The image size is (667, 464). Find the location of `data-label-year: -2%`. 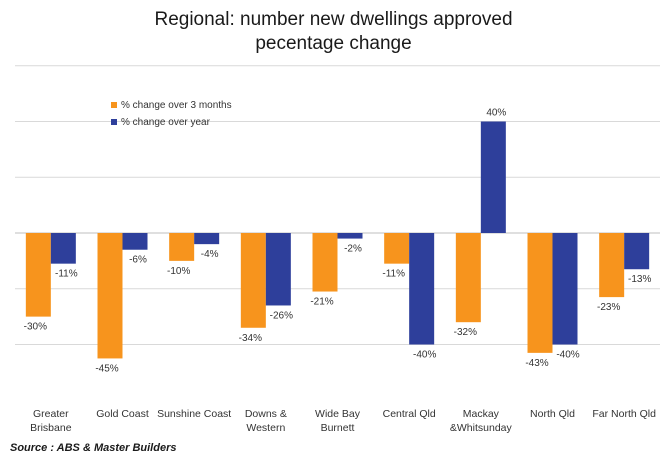

data-label-year: -2% is located at coordinates (353, 249).